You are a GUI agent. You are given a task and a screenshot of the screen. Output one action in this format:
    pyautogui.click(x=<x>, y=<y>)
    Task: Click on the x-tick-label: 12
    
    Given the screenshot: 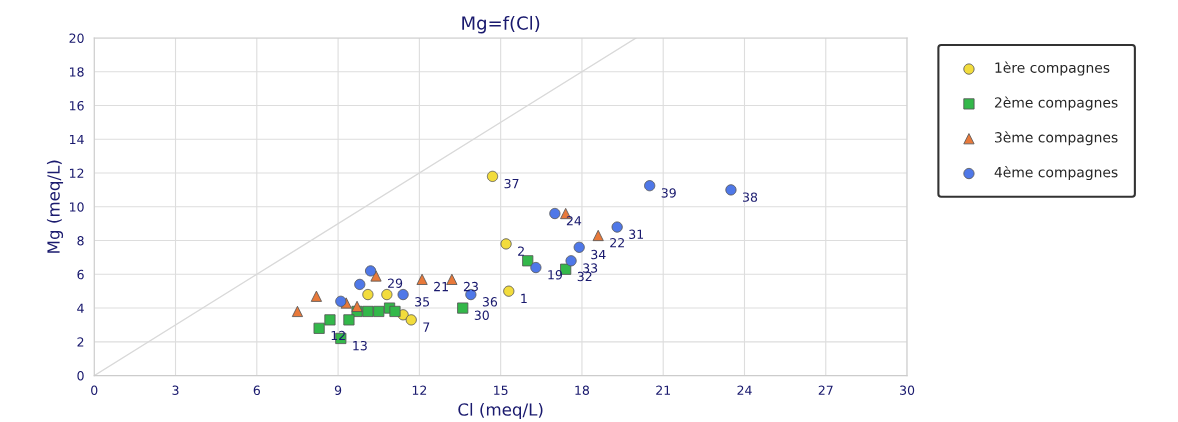 What is the action you would take?
    pyautogui.click(x=419, y=390)
    